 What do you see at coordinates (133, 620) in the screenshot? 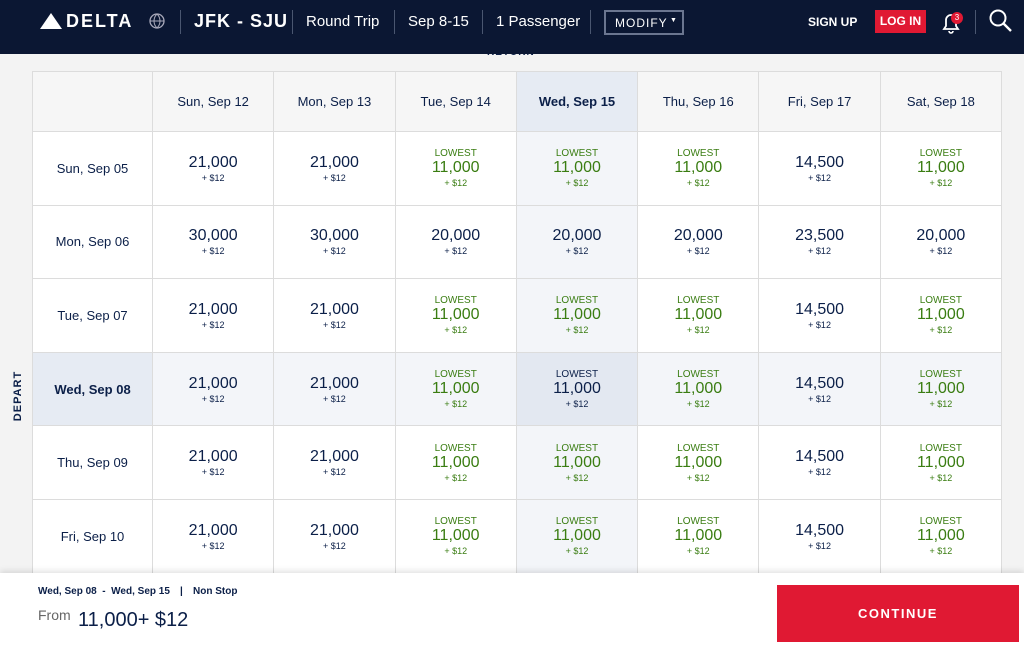
I see `from-price: 11,000+ $12` at bounding box center [133, 620].